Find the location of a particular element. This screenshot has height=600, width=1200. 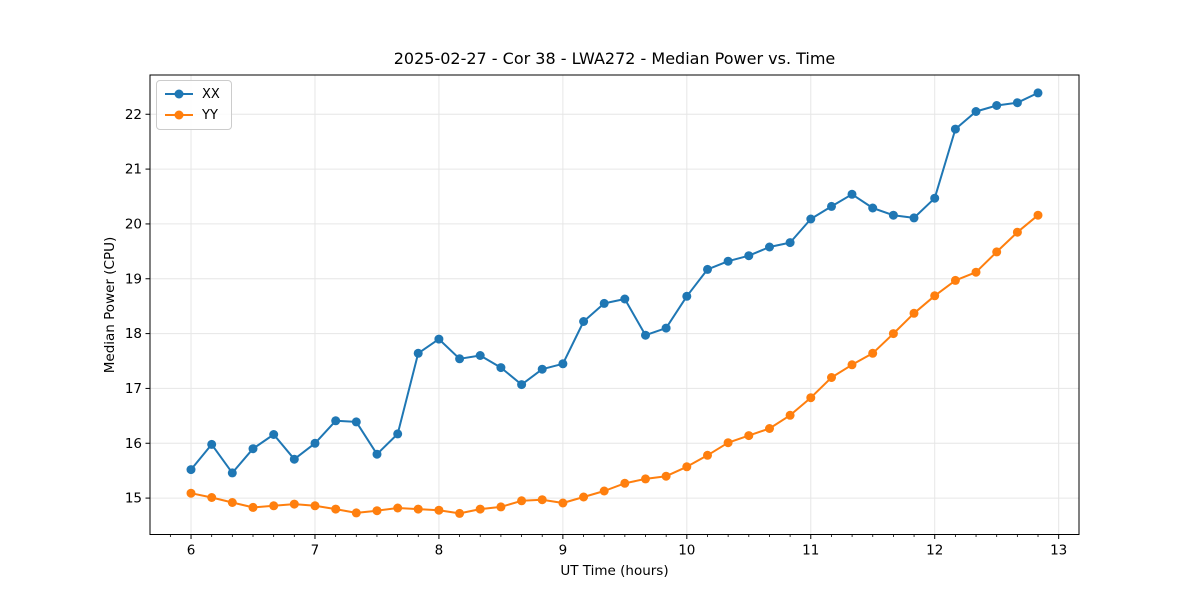

legend-swatch-xx-icon is located at coordinates (179, 94).